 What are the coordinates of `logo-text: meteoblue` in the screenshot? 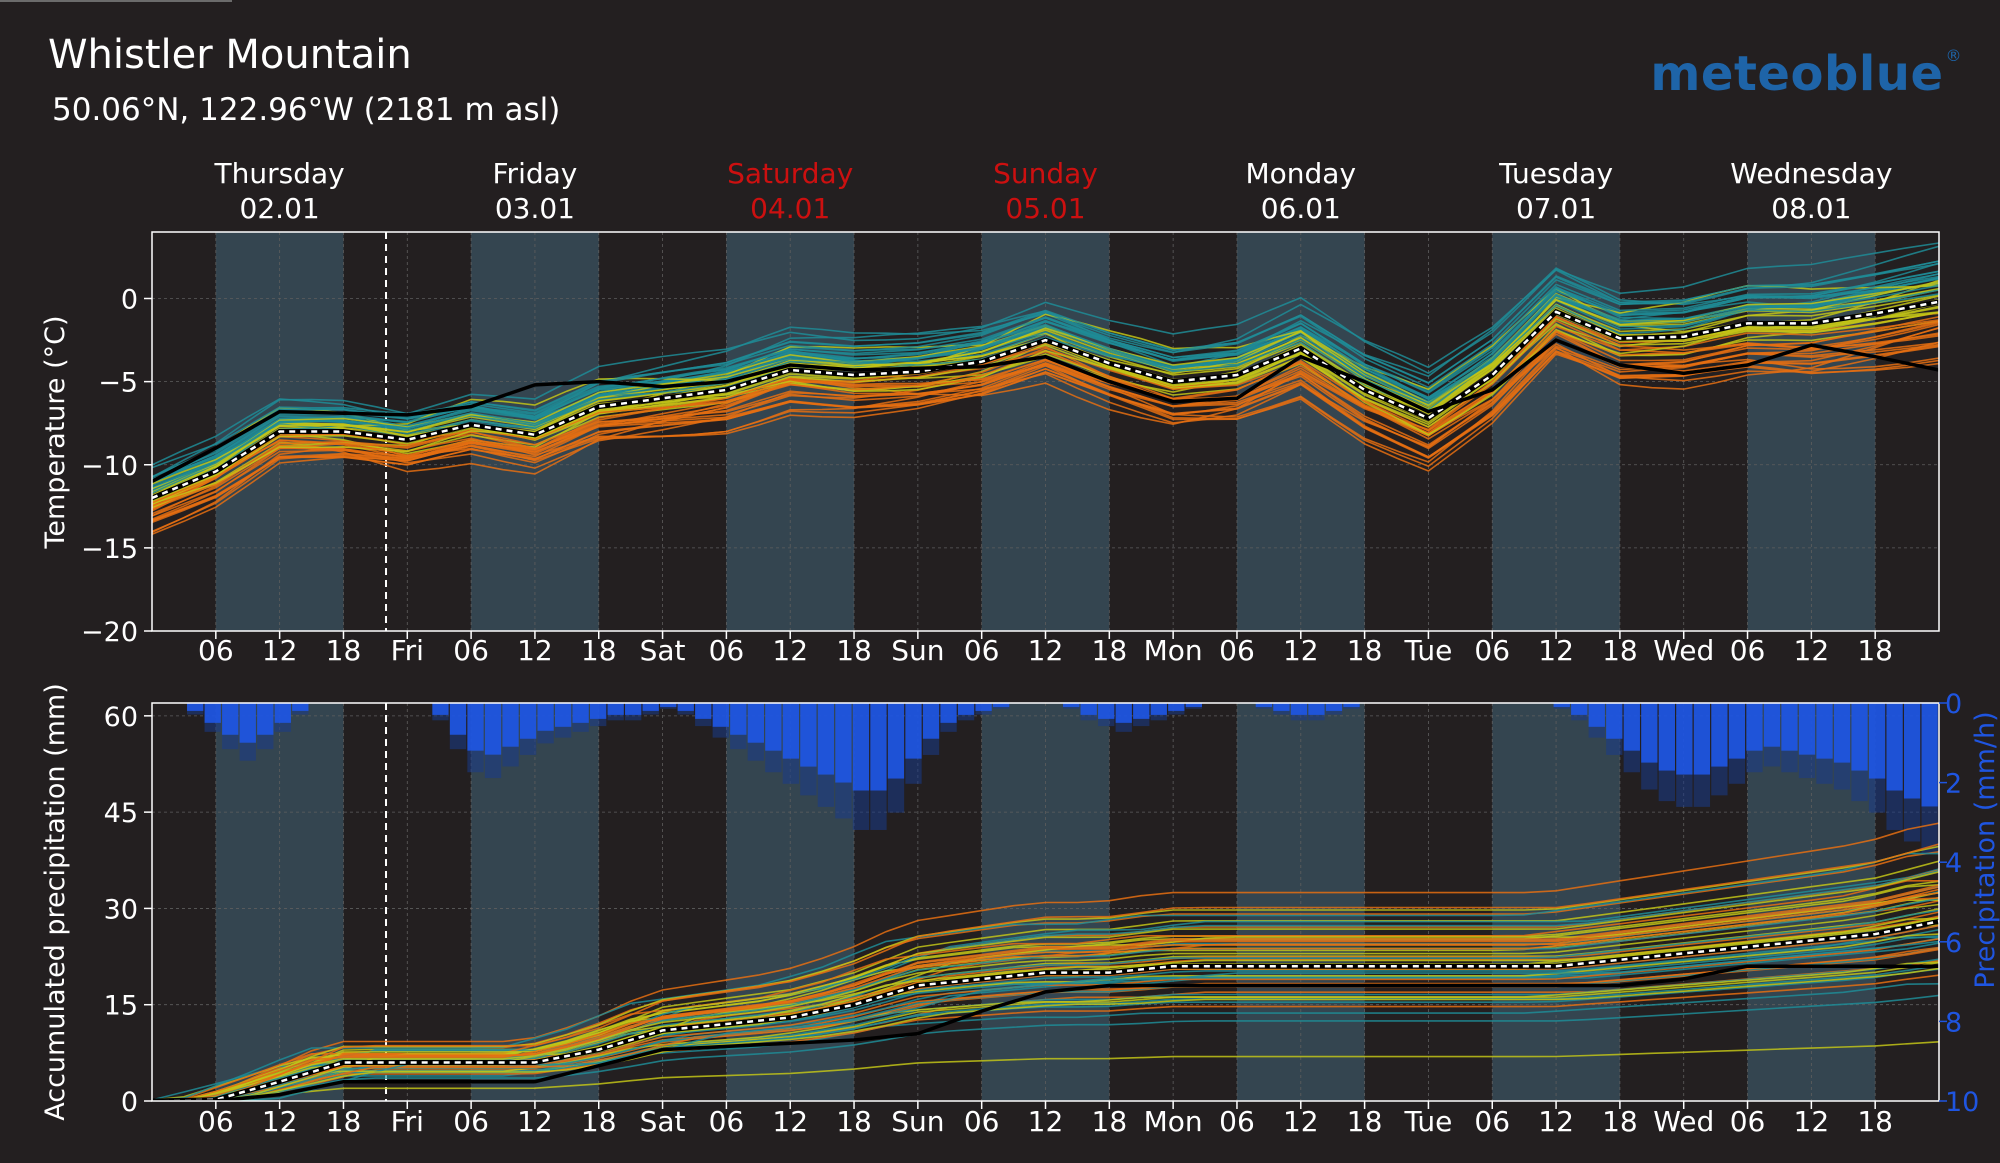 It's located at (1797, 74).